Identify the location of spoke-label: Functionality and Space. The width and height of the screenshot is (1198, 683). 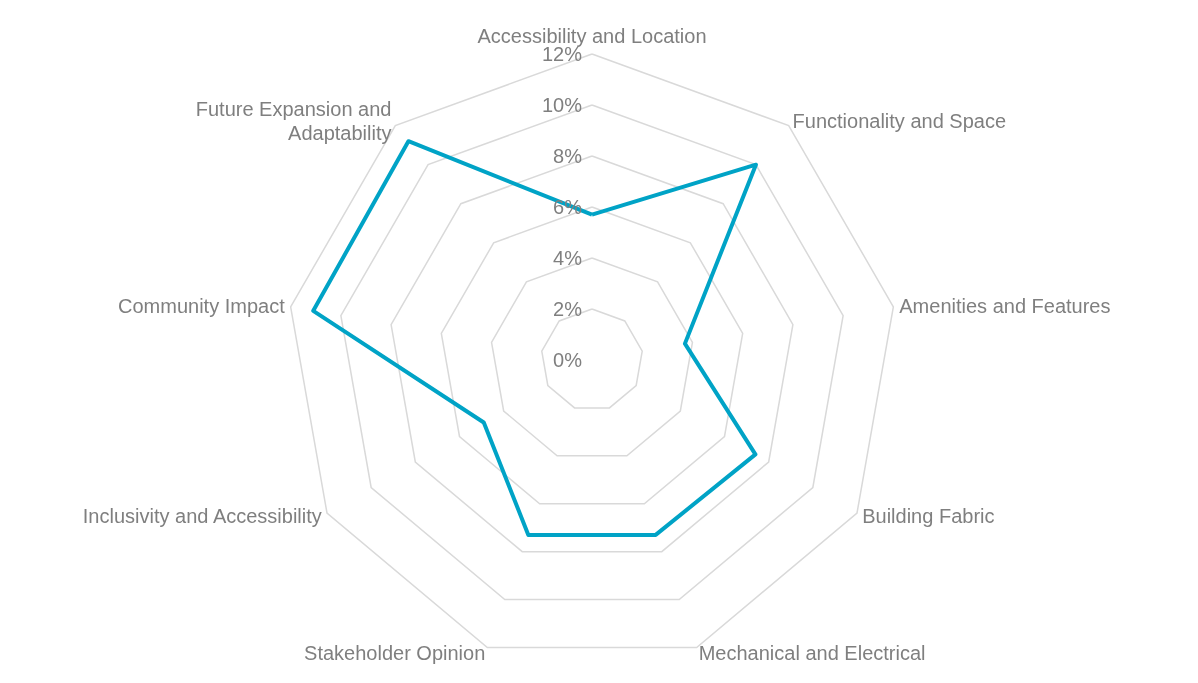
(899, 120).